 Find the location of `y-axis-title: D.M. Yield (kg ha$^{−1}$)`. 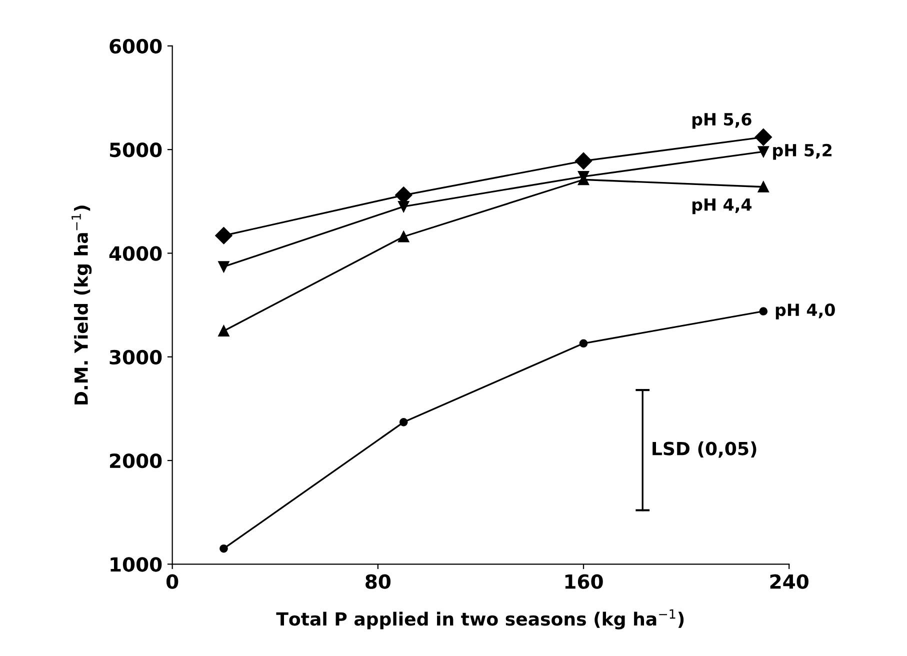

y-axis-title: D.M. Yield (kg ha$^{−1}$) is located at coordinates (82, 305).